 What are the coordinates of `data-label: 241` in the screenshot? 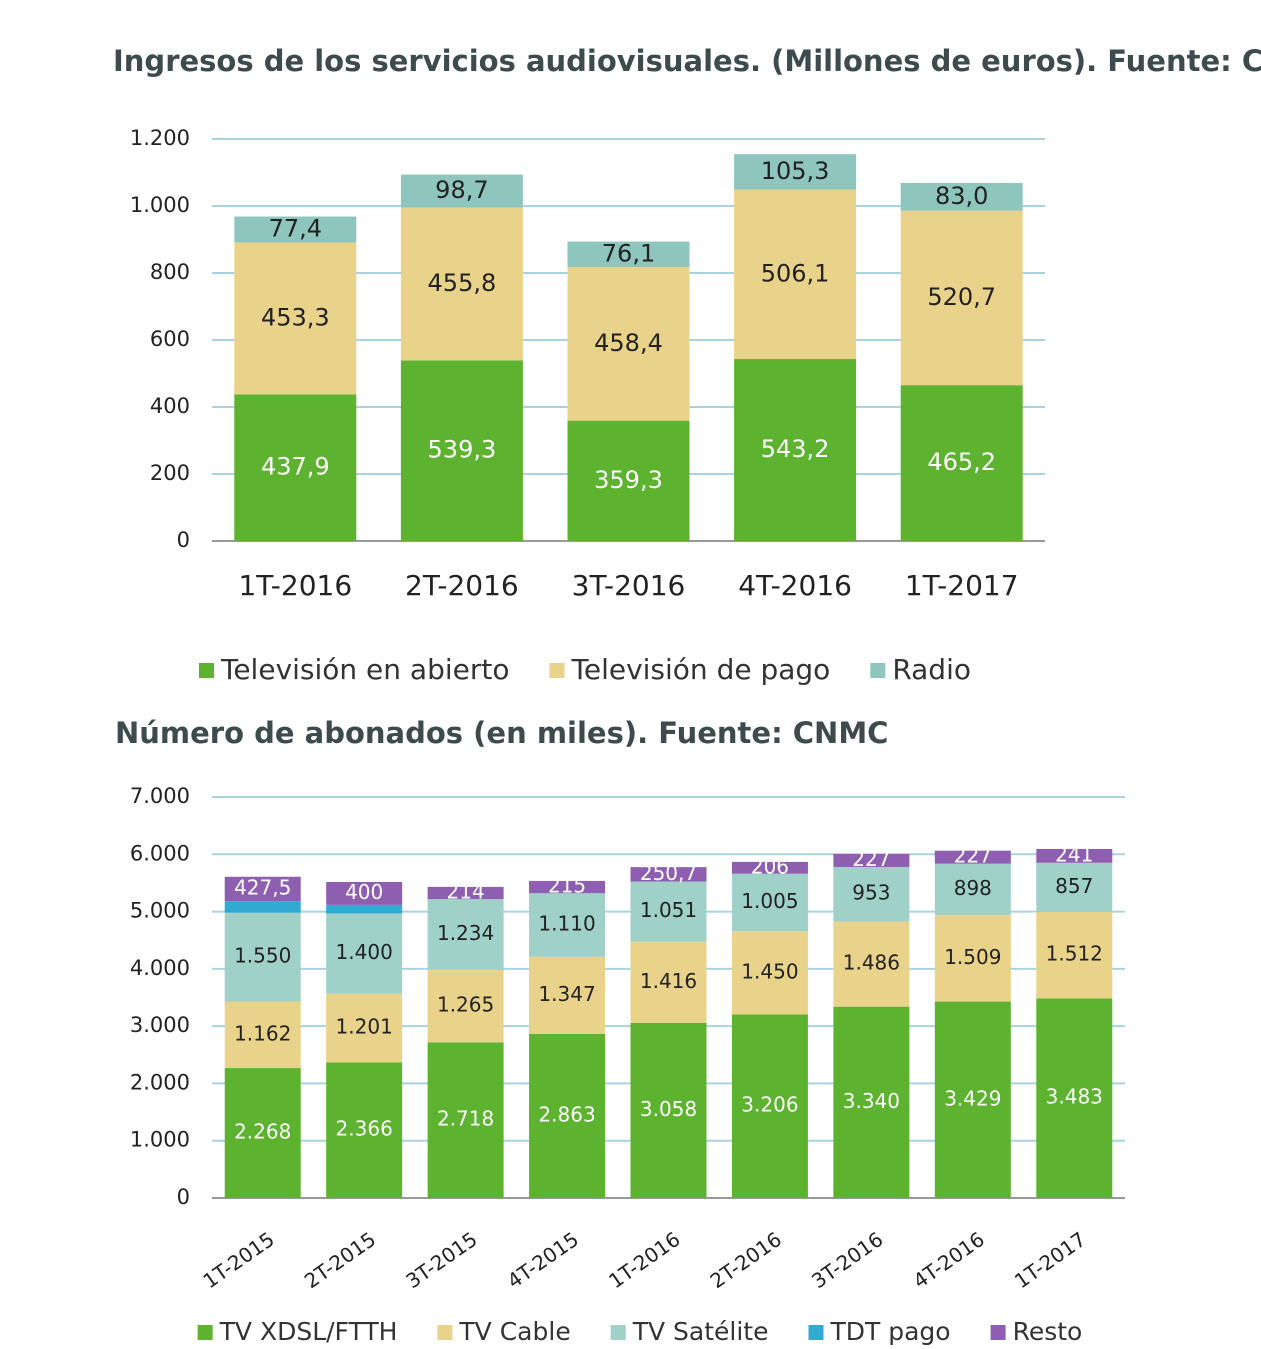 It's located at (1074, 854).